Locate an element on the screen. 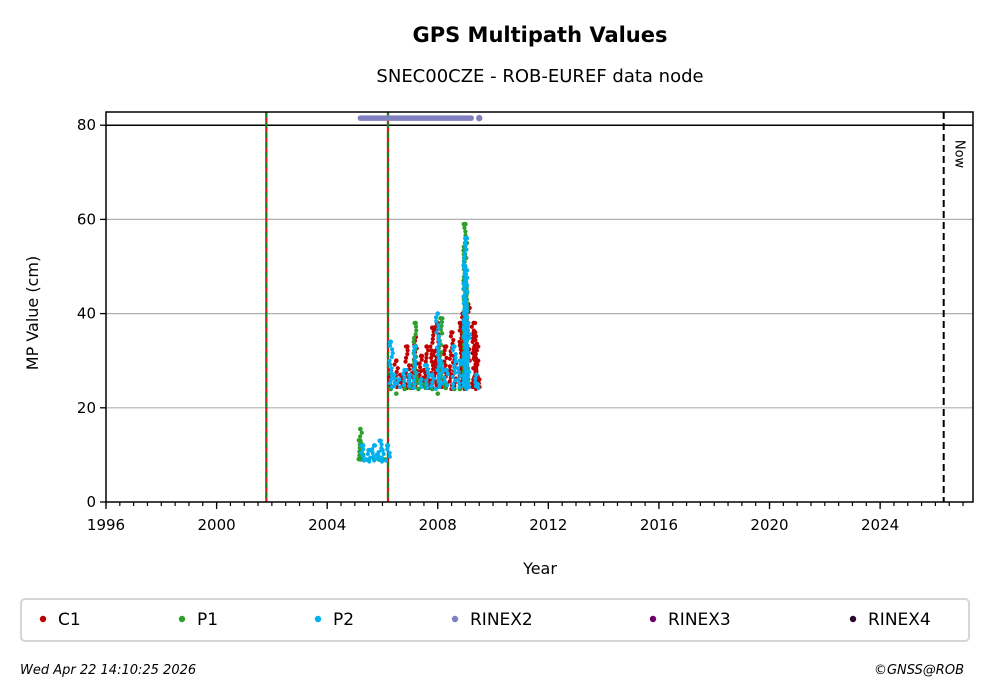 The image size is (993, 699). legend-label-p1: P1 is located at coordinates (207, 620).